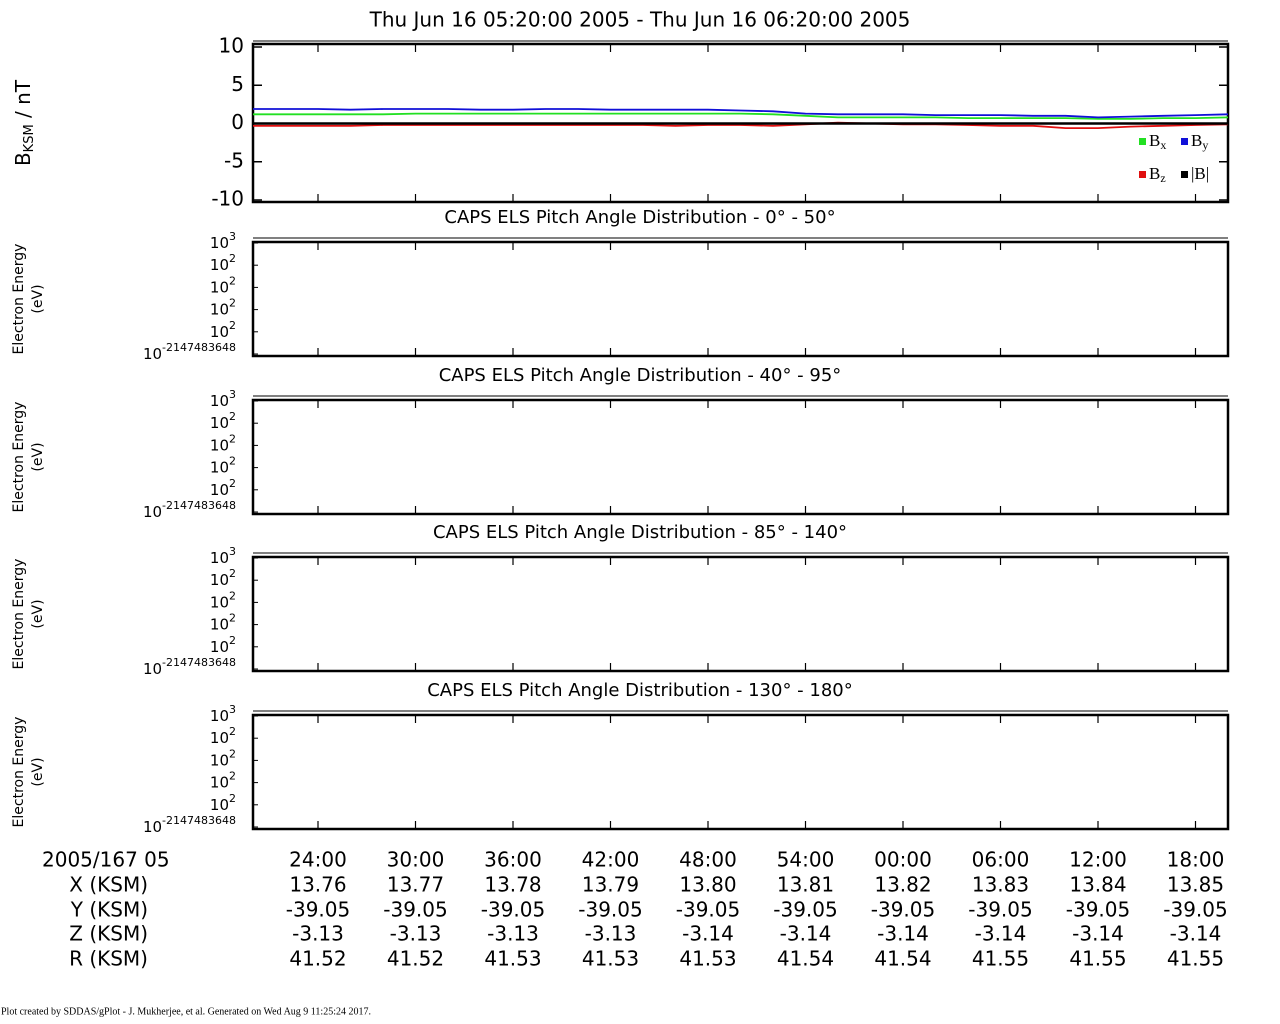 The width and height of the screenshot is (1280, 1024). Describe the element at coordinates (1001, 860) in the screenshot. I see `x-tick-label: 06:00` at that location.